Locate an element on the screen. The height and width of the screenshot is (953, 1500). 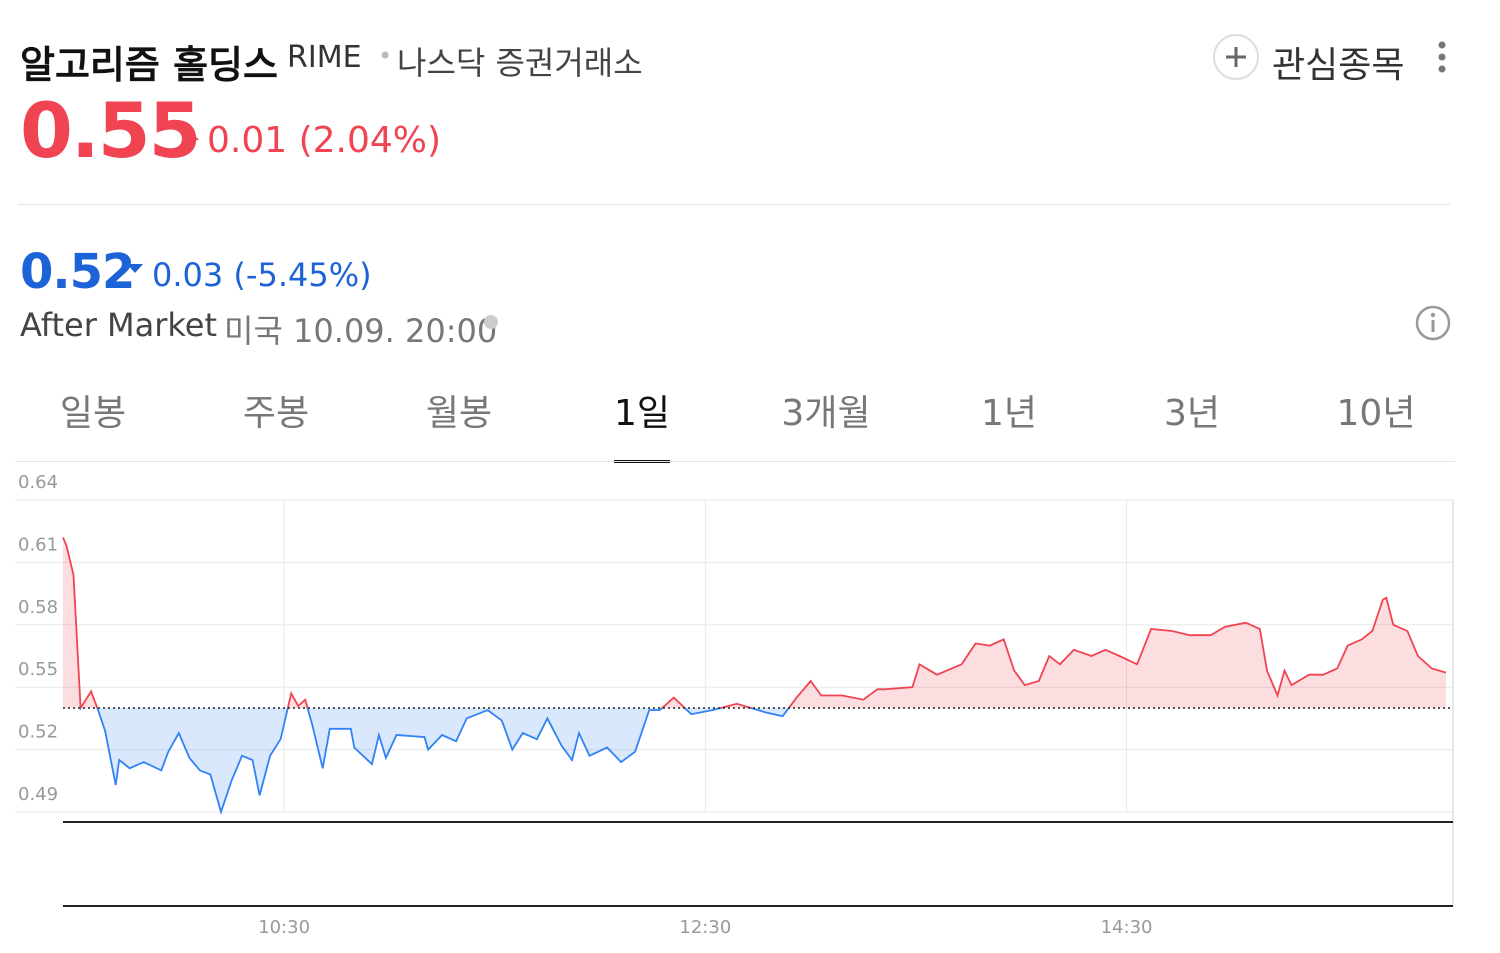
down-arrow is located at coordinates (135, 268).